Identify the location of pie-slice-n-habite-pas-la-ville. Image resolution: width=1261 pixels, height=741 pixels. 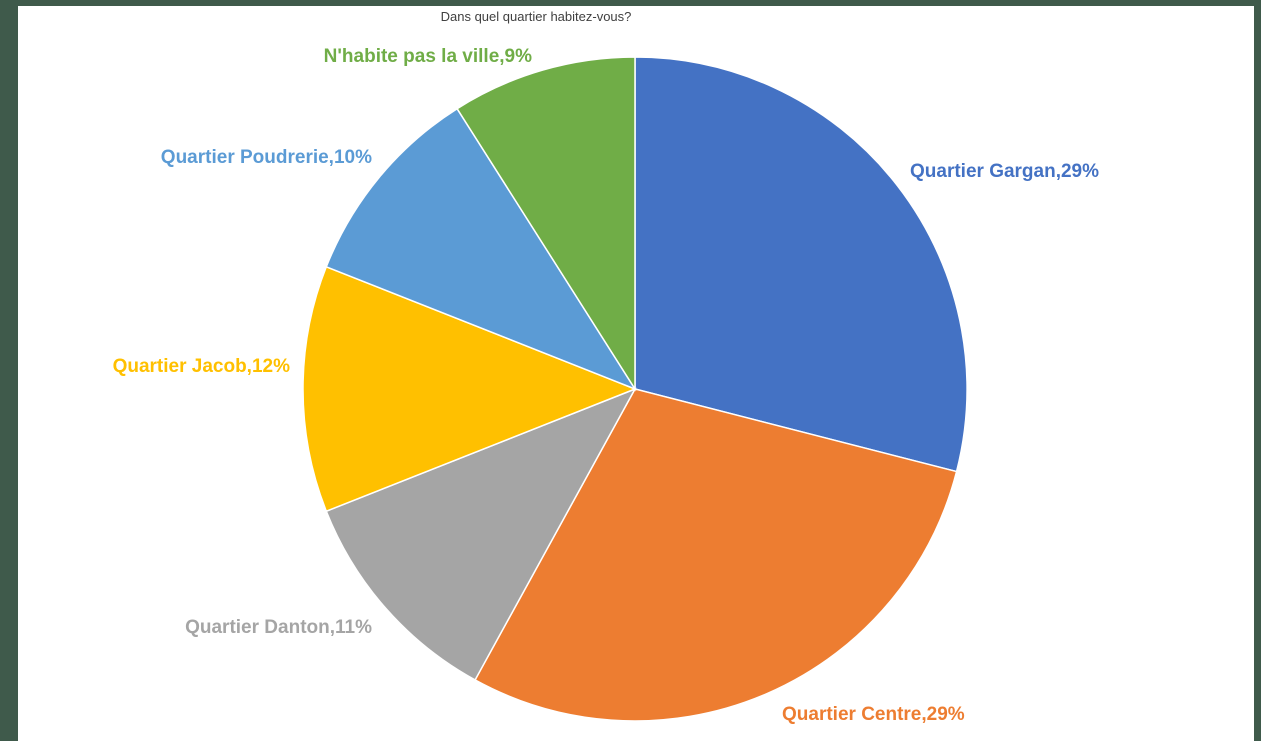
(546, 224).